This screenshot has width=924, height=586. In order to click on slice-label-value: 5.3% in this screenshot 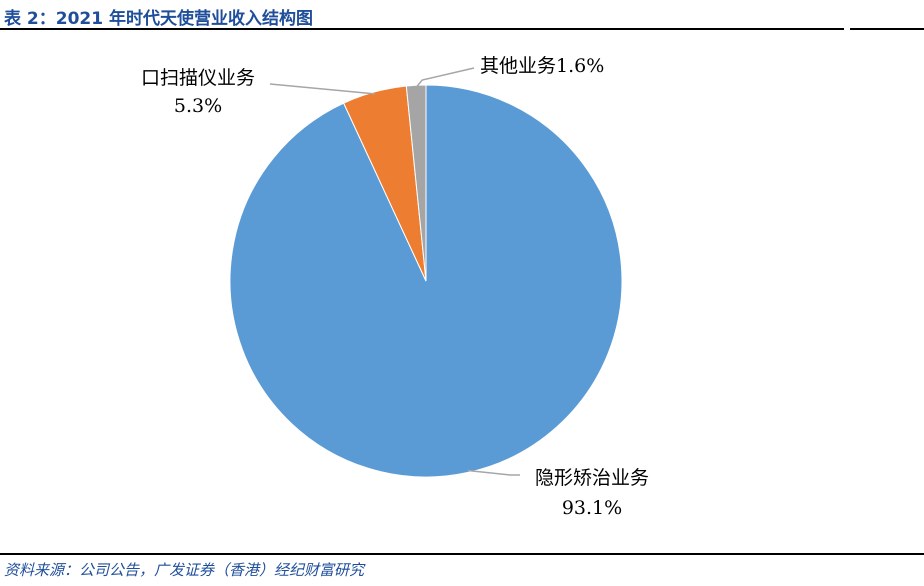, I will do `click(198, 106)`.